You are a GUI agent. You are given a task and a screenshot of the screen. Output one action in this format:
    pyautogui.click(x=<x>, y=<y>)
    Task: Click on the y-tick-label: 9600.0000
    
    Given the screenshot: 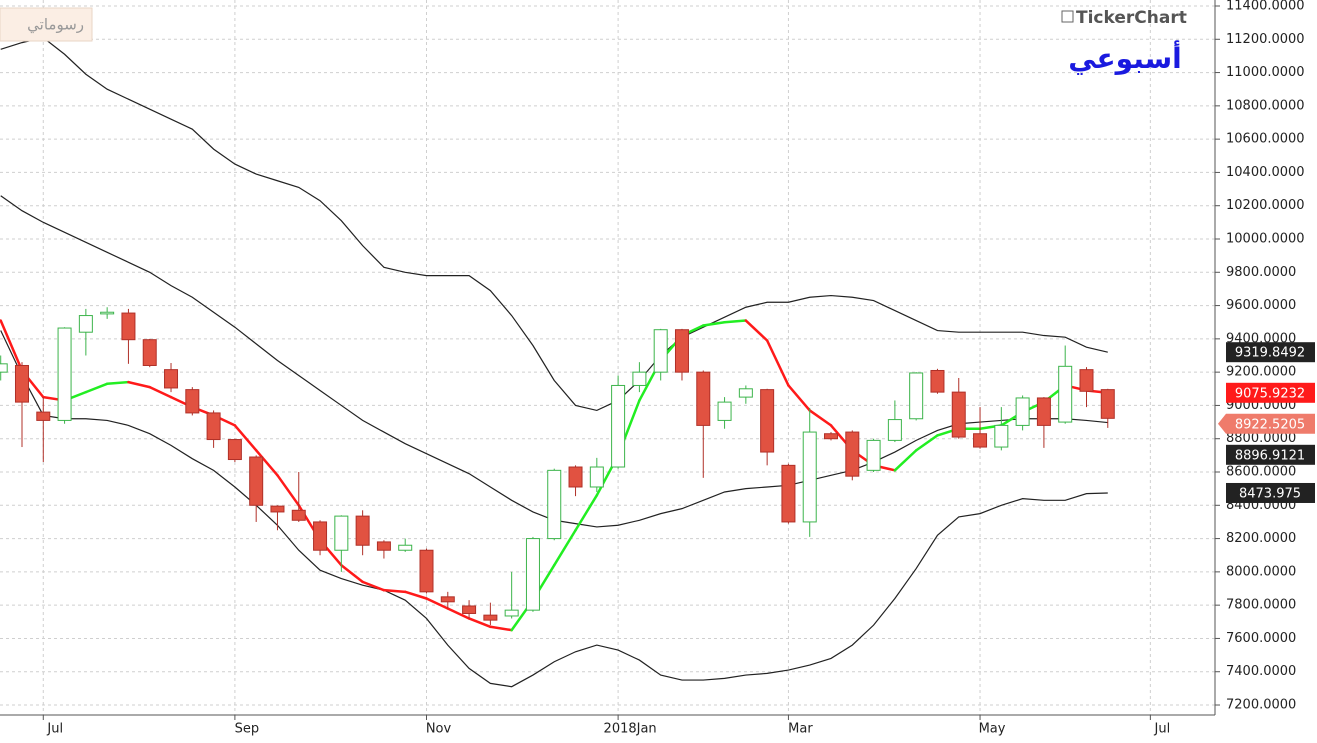 What is the action you would take?
    pyautogui.click(x=1261, y=305)
    